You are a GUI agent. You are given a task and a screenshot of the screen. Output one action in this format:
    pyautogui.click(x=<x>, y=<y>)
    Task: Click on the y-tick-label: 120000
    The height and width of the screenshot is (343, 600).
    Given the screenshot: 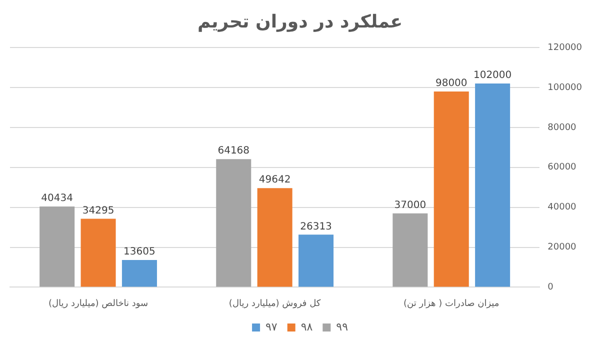 What is the action you would take?
    pyautogui.click(x=565, y=47)
    